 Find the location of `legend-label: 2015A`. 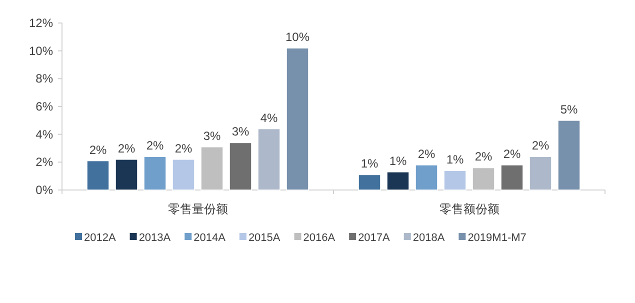

legend-label: 2015A is located at coordinates (264, 238).